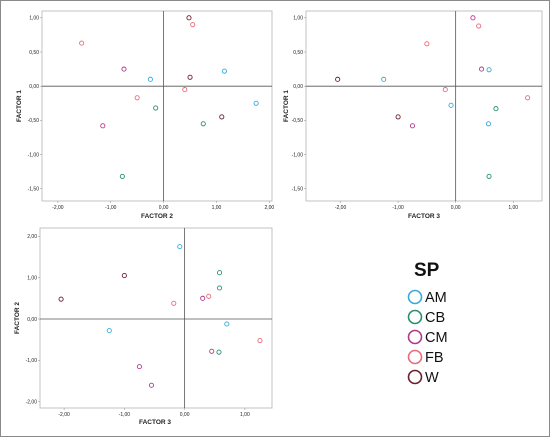 This screenshot has height=437, width=550. What do you see at coordinates (427, 270) in the screenshot?
I see `legend-title: SP` at bounding box center [427, 270].